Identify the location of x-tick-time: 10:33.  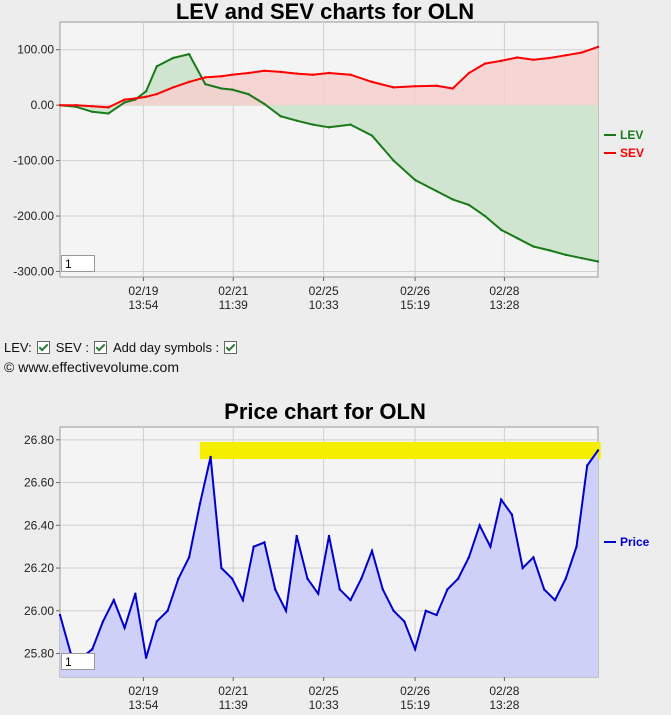
(324, 305).